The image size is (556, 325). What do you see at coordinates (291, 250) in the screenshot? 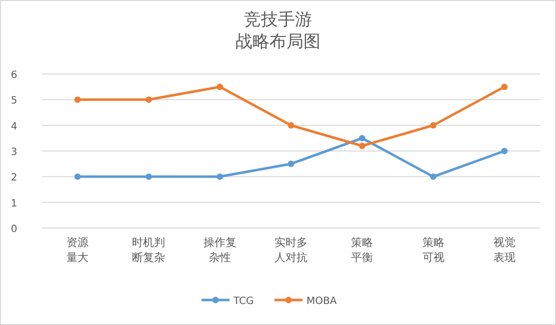
I see `x-tick-label: 实时多人对抗` at bounding box center [291, 250].